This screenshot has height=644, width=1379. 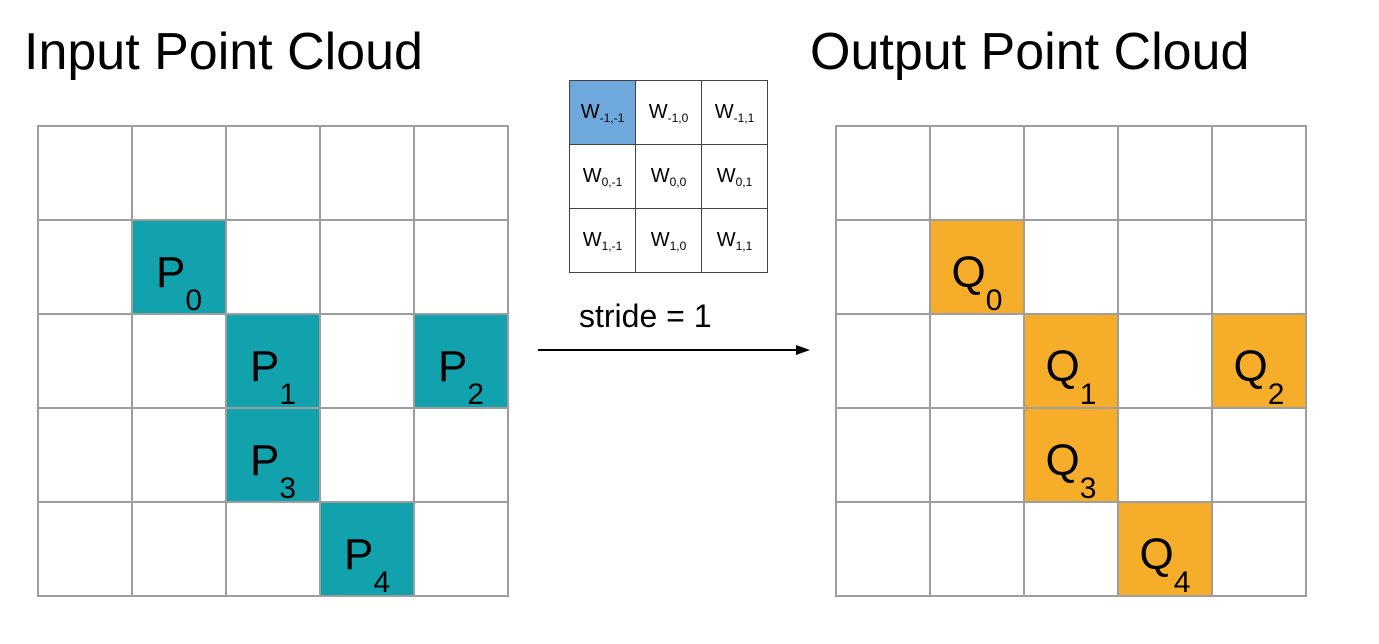 What do you see at coordinates (612, 182) in the screenshot?
I see `weight-subscript: 0,-1` at bounding box center [612, 182].